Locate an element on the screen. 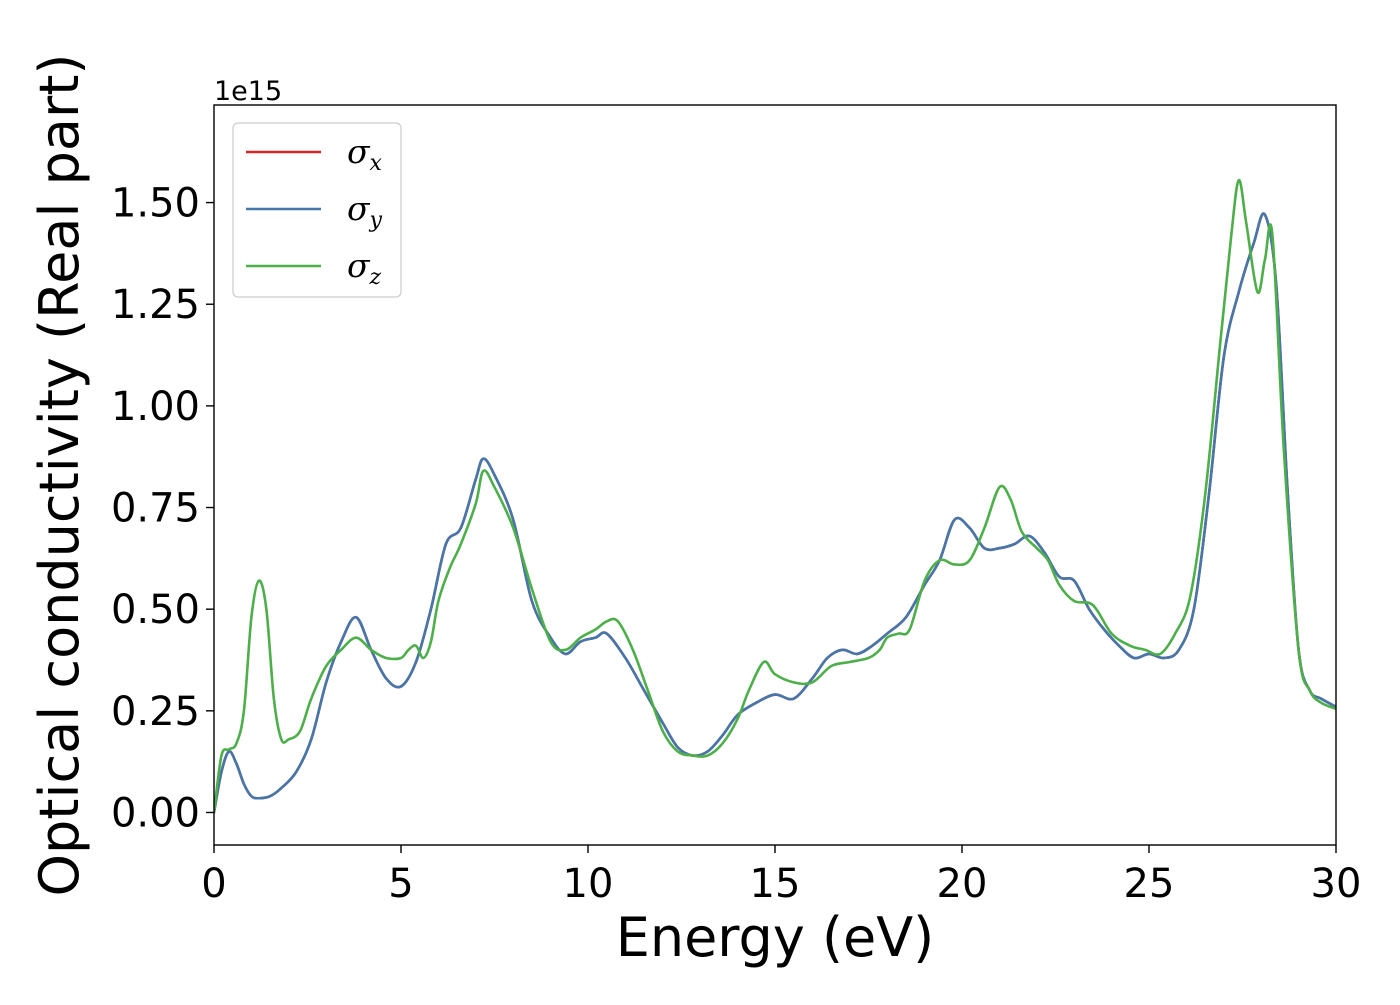  y-tick-label: 0.00 is located at coordinates (155, 813).